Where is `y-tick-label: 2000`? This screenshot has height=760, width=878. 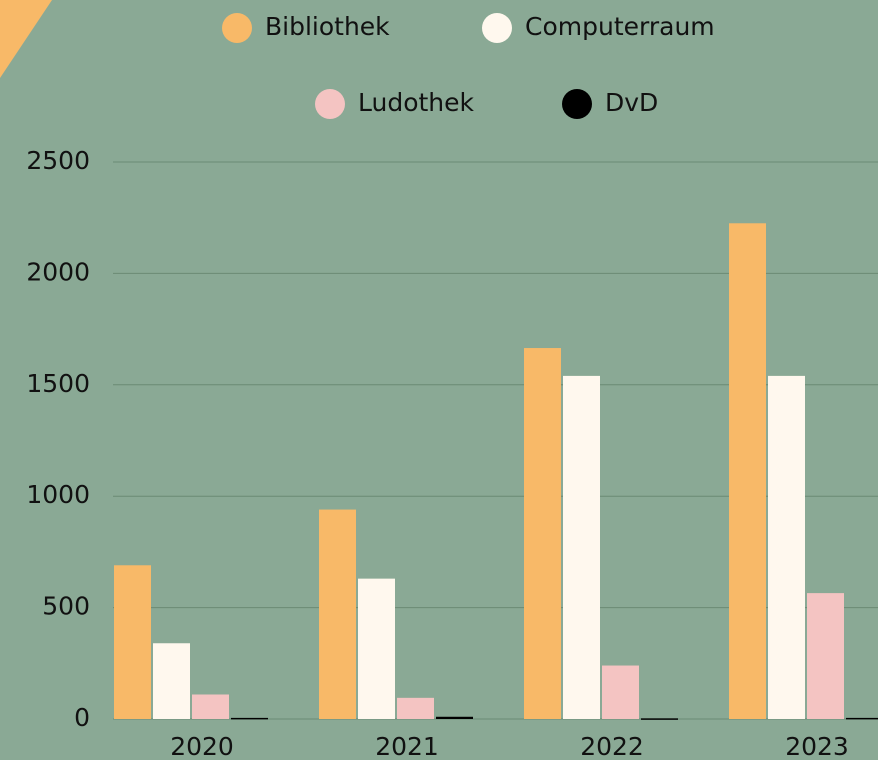 y-tick-label: 2000 is located at coordinates (58, 271).